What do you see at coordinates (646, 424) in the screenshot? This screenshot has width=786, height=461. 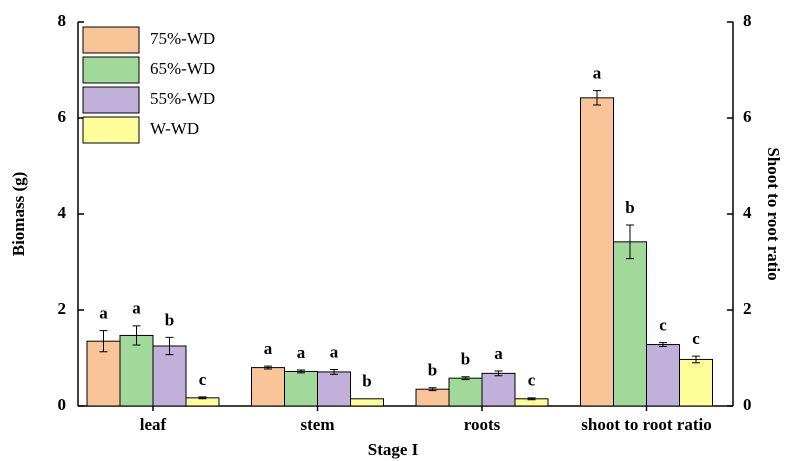 I see `x-tick-label: shoot to root ratio` at bounding box center [646, 424].